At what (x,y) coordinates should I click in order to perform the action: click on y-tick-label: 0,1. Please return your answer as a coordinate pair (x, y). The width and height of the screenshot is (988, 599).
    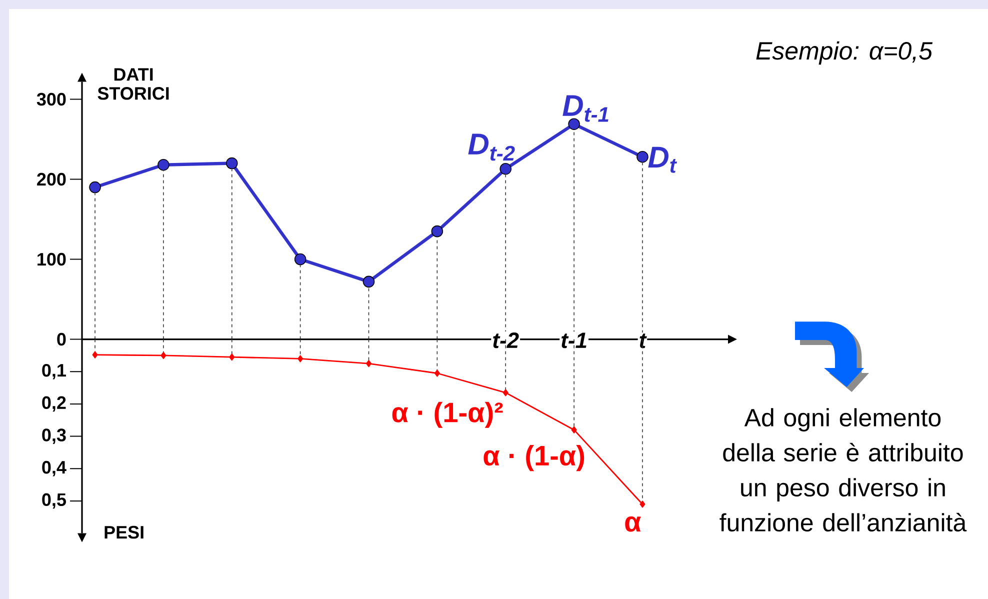
    Looking at the image, I should click on (54, 372).